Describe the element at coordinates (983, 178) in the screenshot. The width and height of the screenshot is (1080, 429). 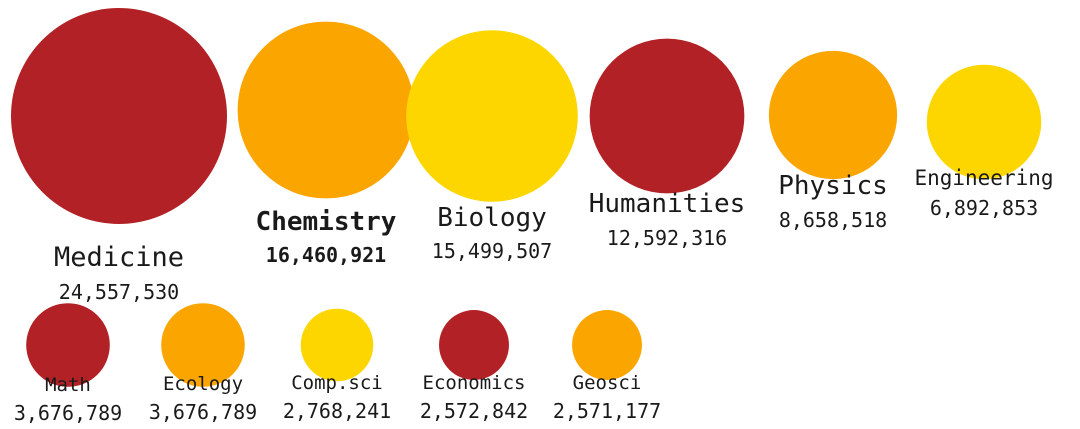
I see `bubble-name-engineering: Engineering` at that location.